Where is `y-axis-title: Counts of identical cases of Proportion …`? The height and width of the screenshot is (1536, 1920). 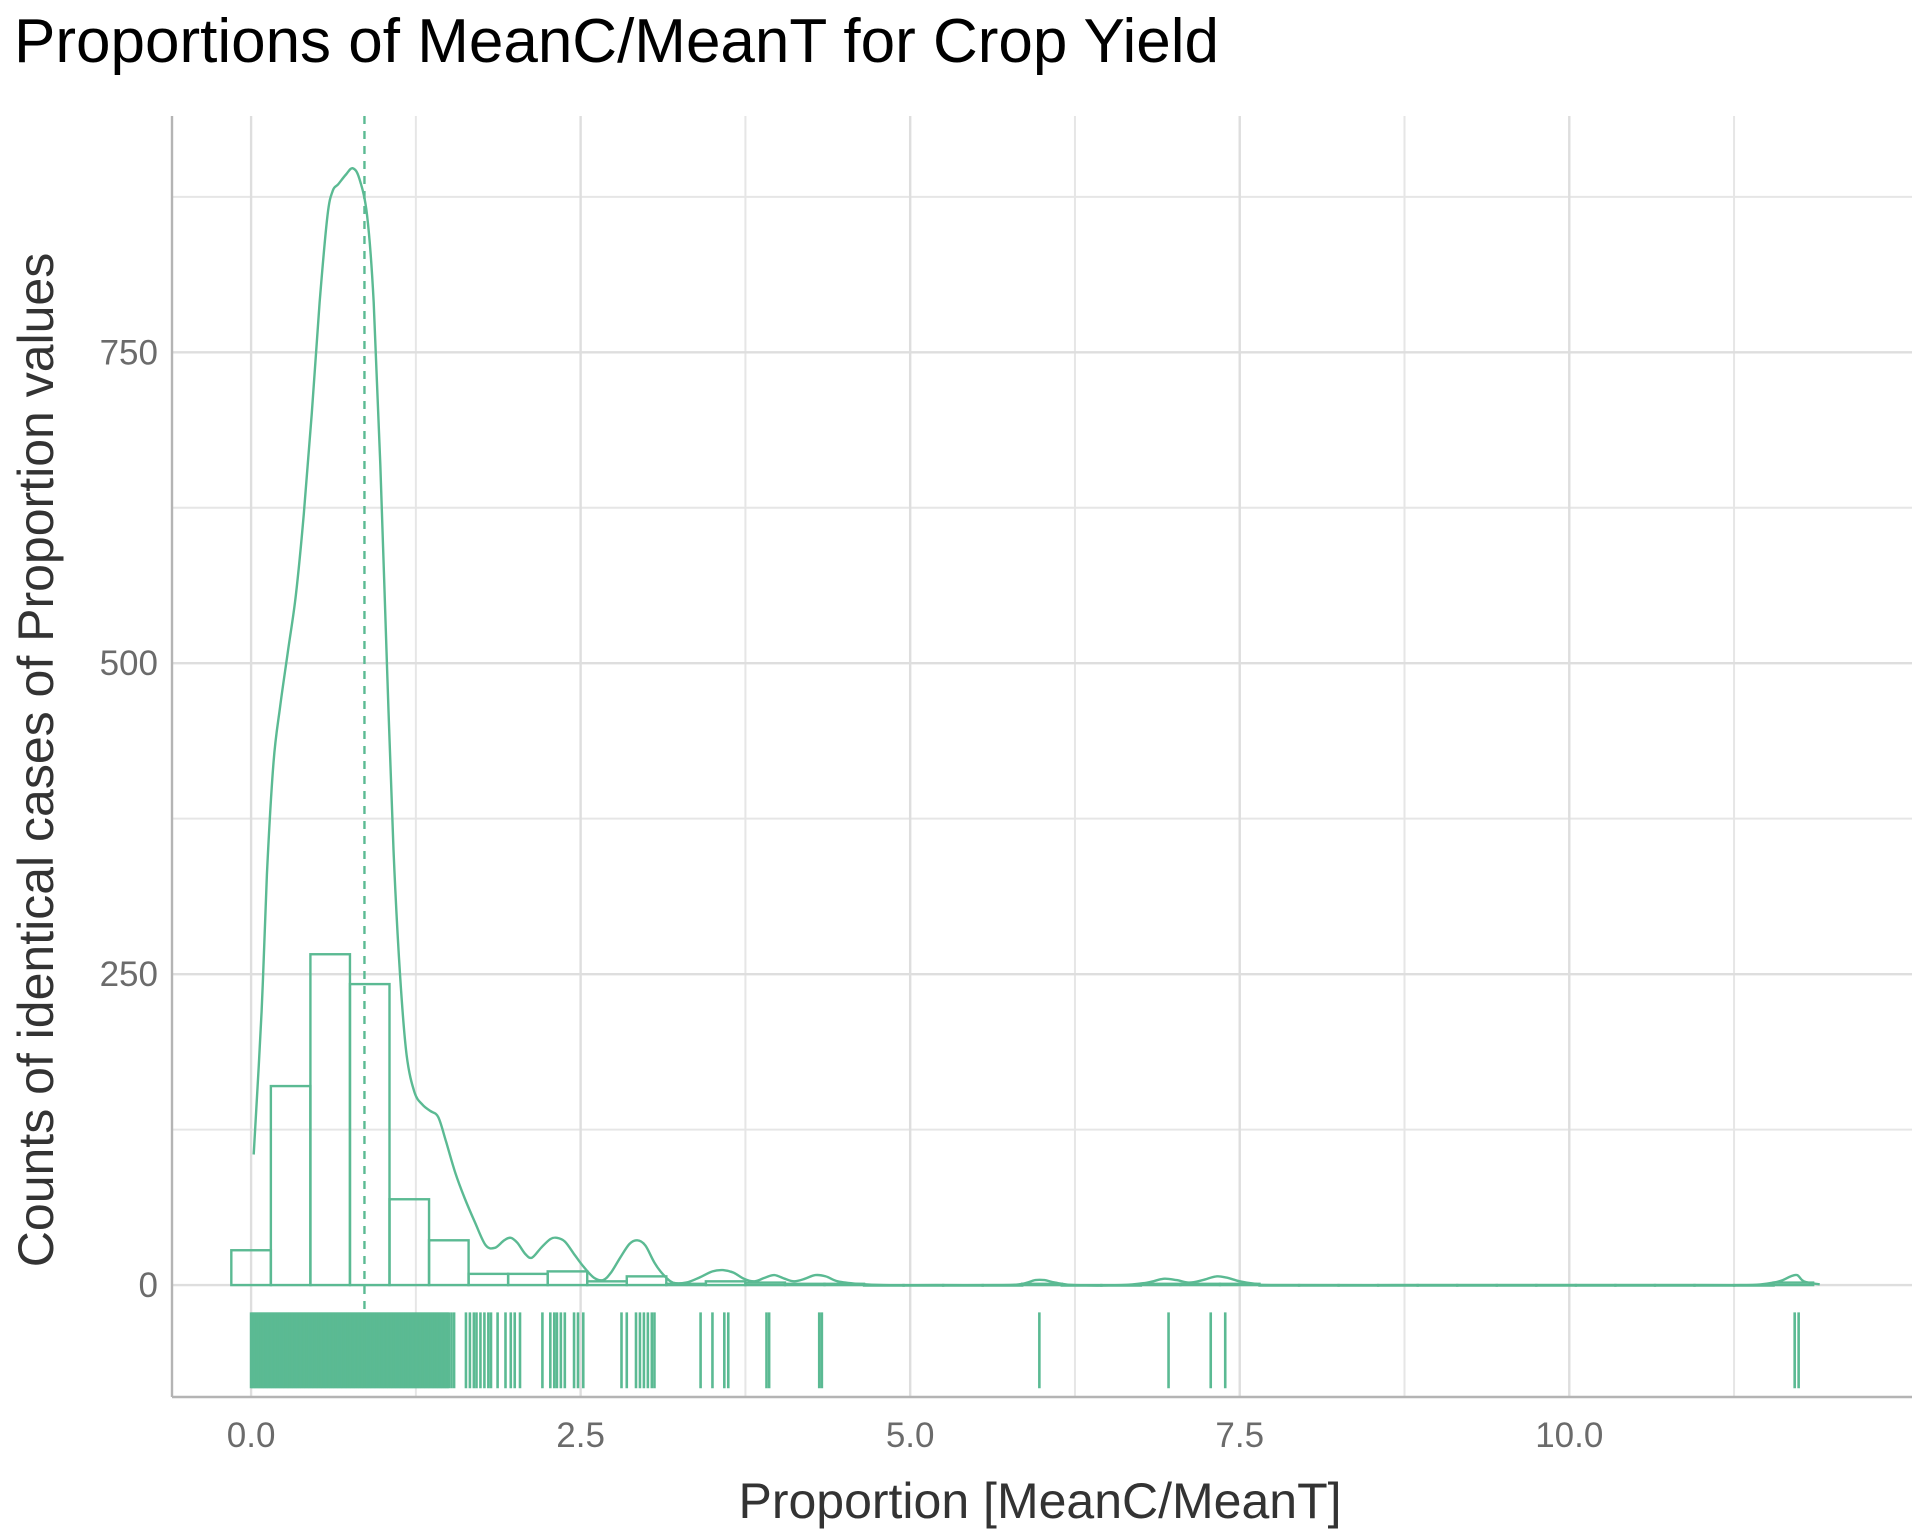
y-axis-title: Counts of identical cases of Proportion … is located at coordinates (36, 760).